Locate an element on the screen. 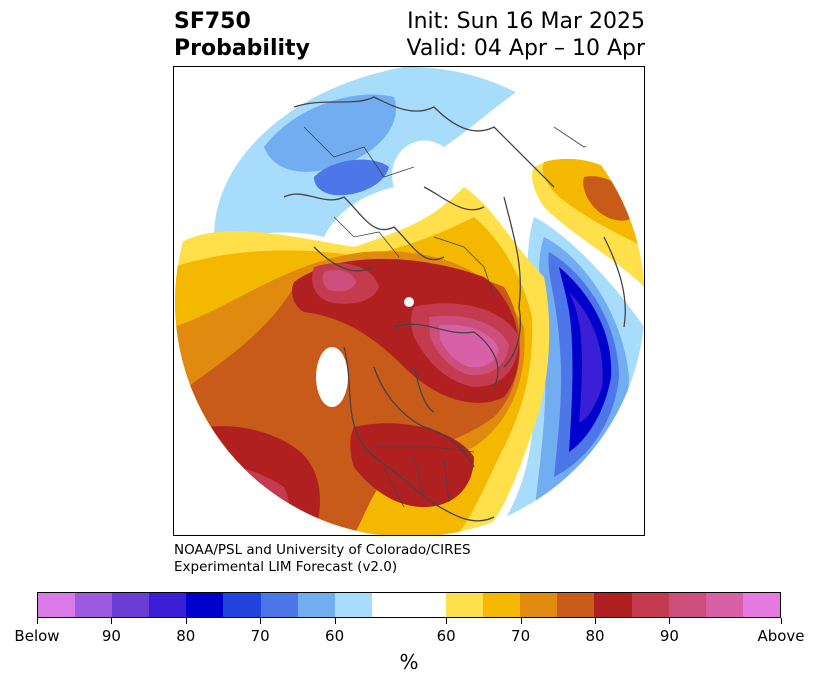 Image resolution: width=819 pixels, height=686 pixels. near-normal-pocket is located at coordinates (332, 377).